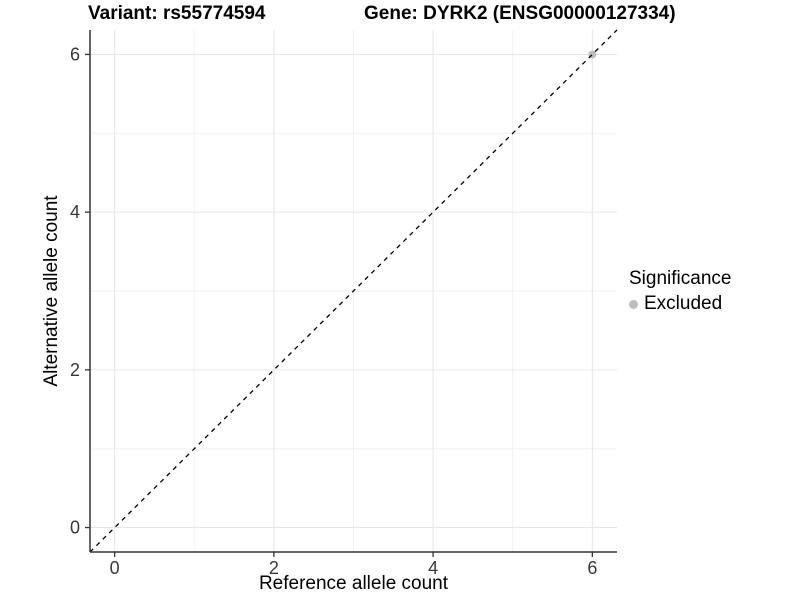  Describe the element at coordinates (683, 303) in the screenshot. I see `legend-entry-label: Excluded` at that location.